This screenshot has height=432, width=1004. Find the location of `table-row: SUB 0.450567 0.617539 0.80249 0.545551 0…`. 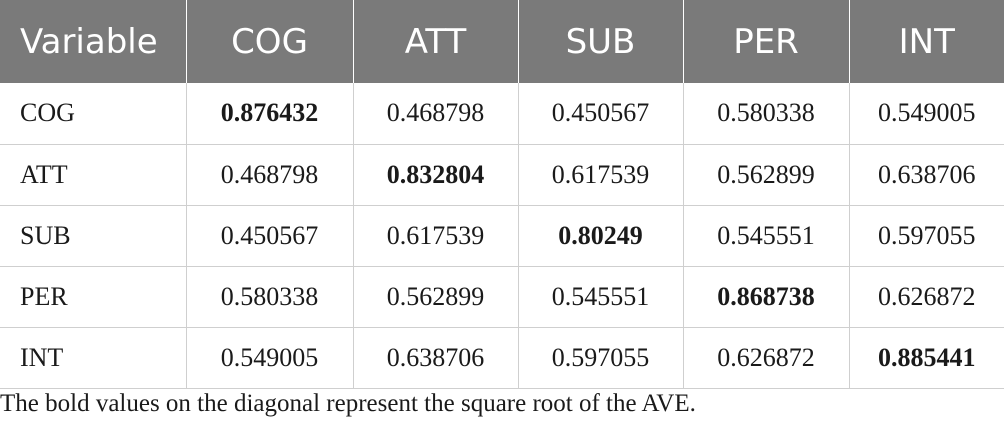

table-row: SUB 0.450567 0.617539 0.80249 0.545551 0… is located at coordinates (502, 235).